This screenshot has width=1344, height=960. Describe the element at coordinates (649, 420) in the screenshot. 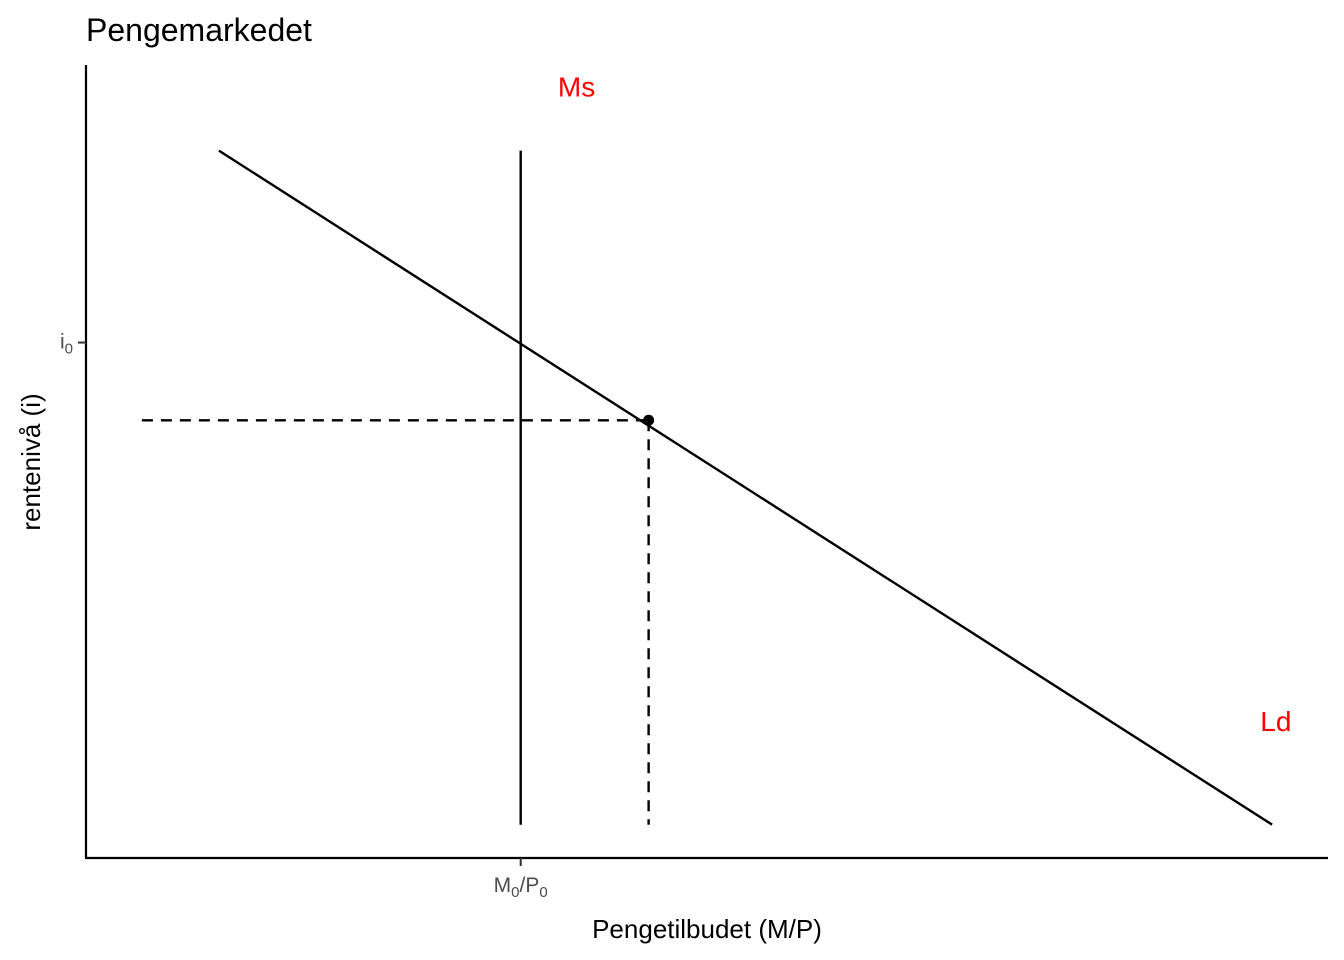

I see `equilibrium-point` at that location.